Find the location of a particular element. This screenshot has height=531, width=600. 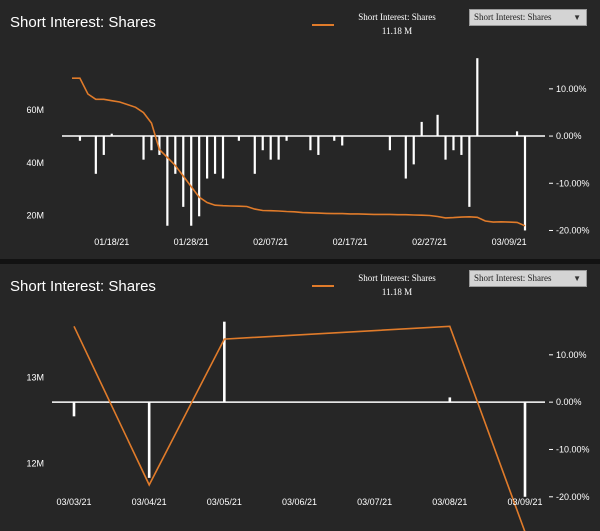

x-tick-label: 03/06/21 is located at coordinates (299, 502).